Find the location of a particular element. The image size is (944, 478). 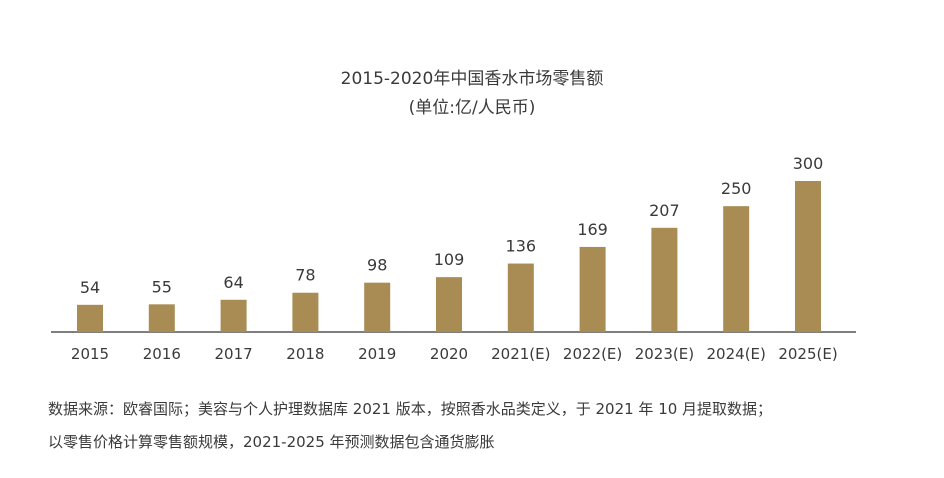

chart-title: 2015-2020年中国香水市场零售额 is located at coordinates (472, 79).